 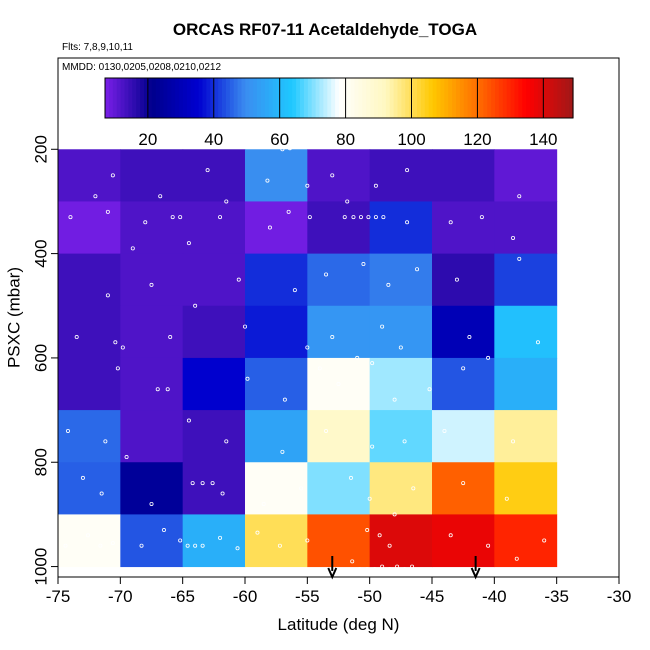 I want to click on colorbar-tick-label: 40, so click(x=213, y=139).